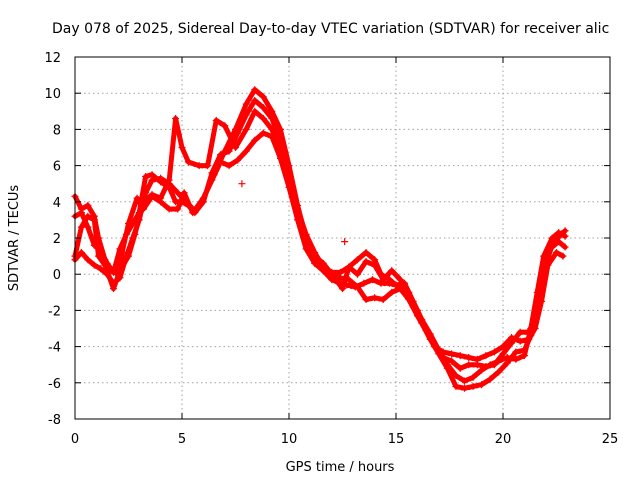 This screenshot has height=480, width=640. I want to click on x-axis-label: GPS time / hours, so click(340, 467).